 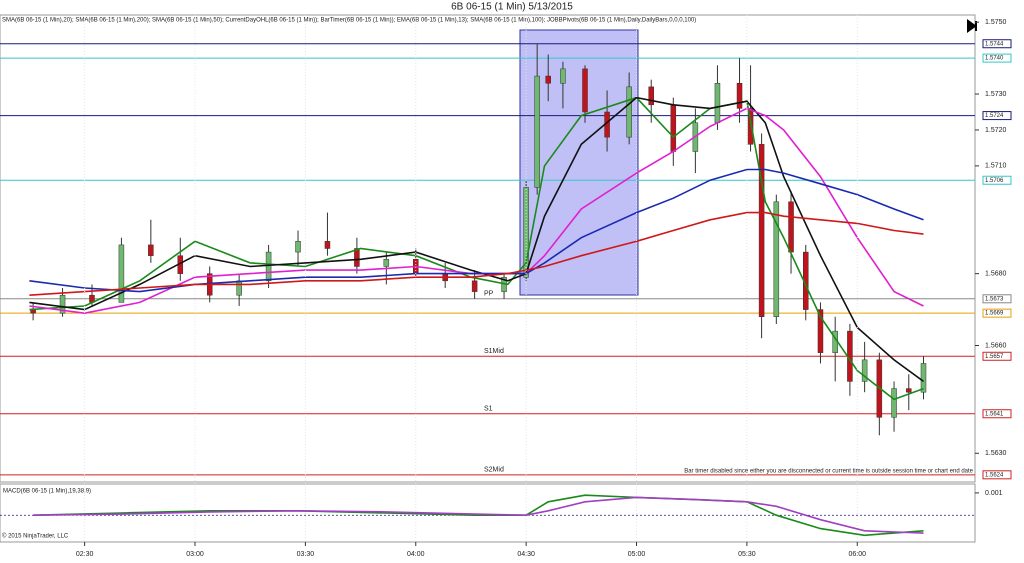 I want to click on y-tick-label: 1.5750, so click(x=996, y=22).